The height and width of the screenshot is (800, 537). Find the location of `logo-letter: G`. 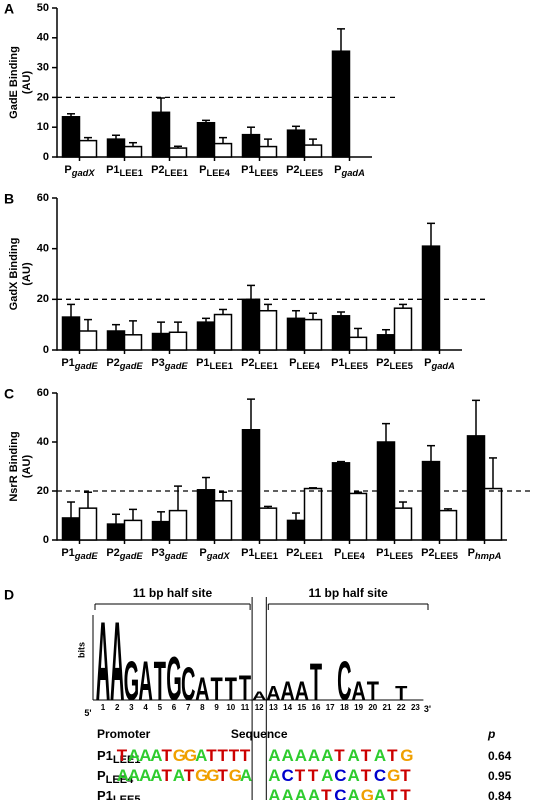

logo-letter: G is located at coordinates (132, 680).